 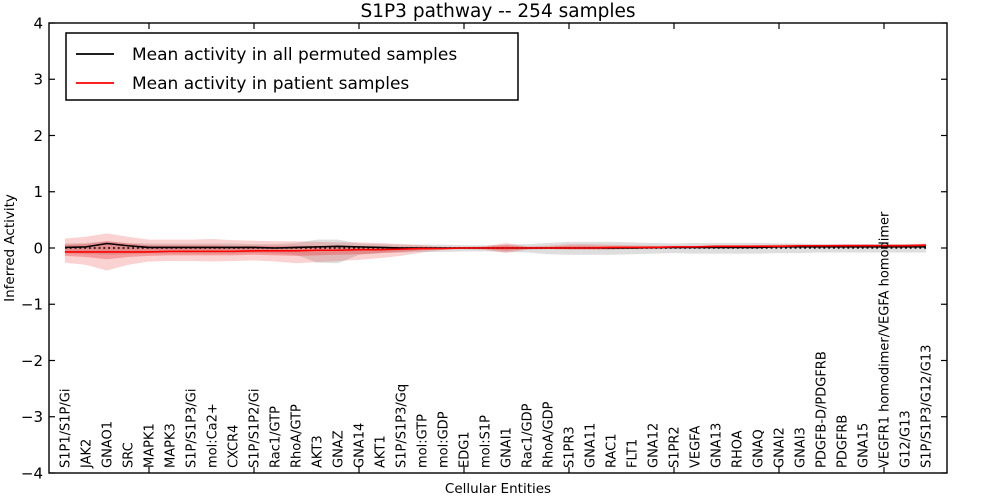 I want to click on x-tick-label: AKT1, so click(x=381, y=451).